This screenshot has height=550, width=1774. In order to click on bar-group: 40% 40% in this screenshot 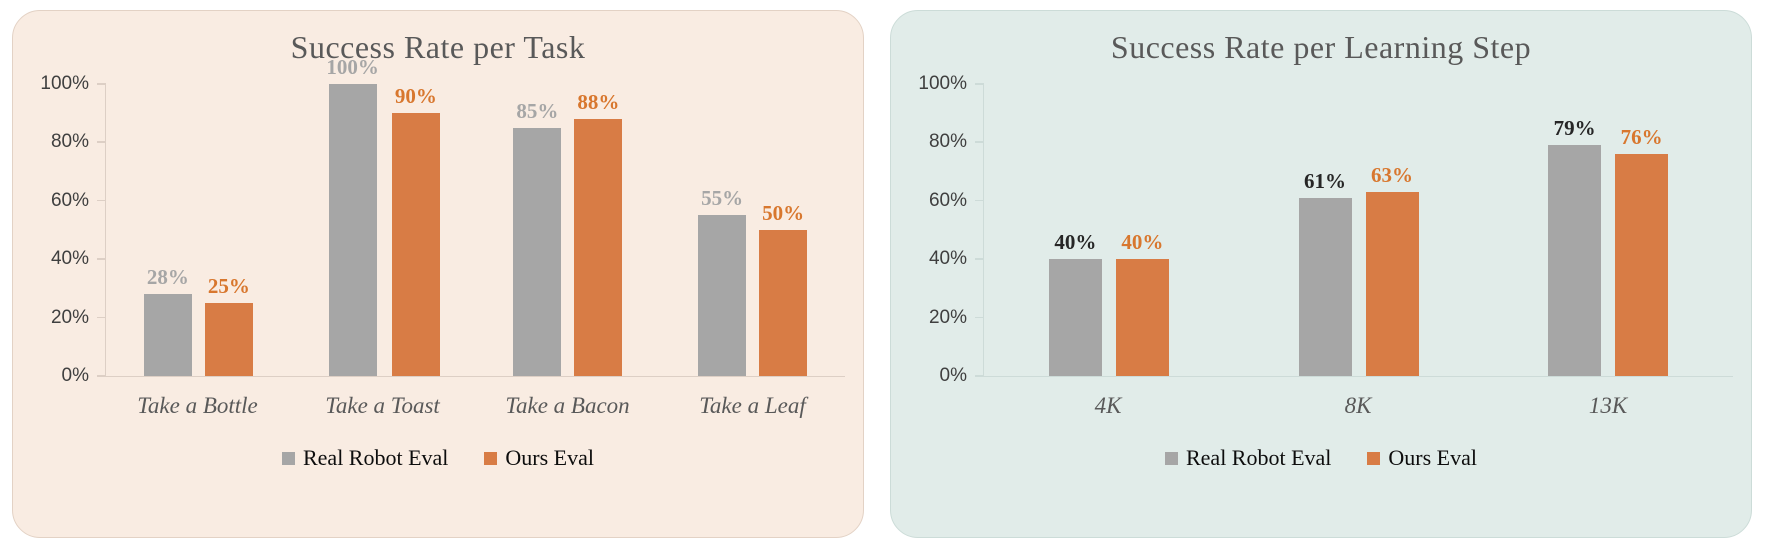, I will do `click(1109, 230)`.